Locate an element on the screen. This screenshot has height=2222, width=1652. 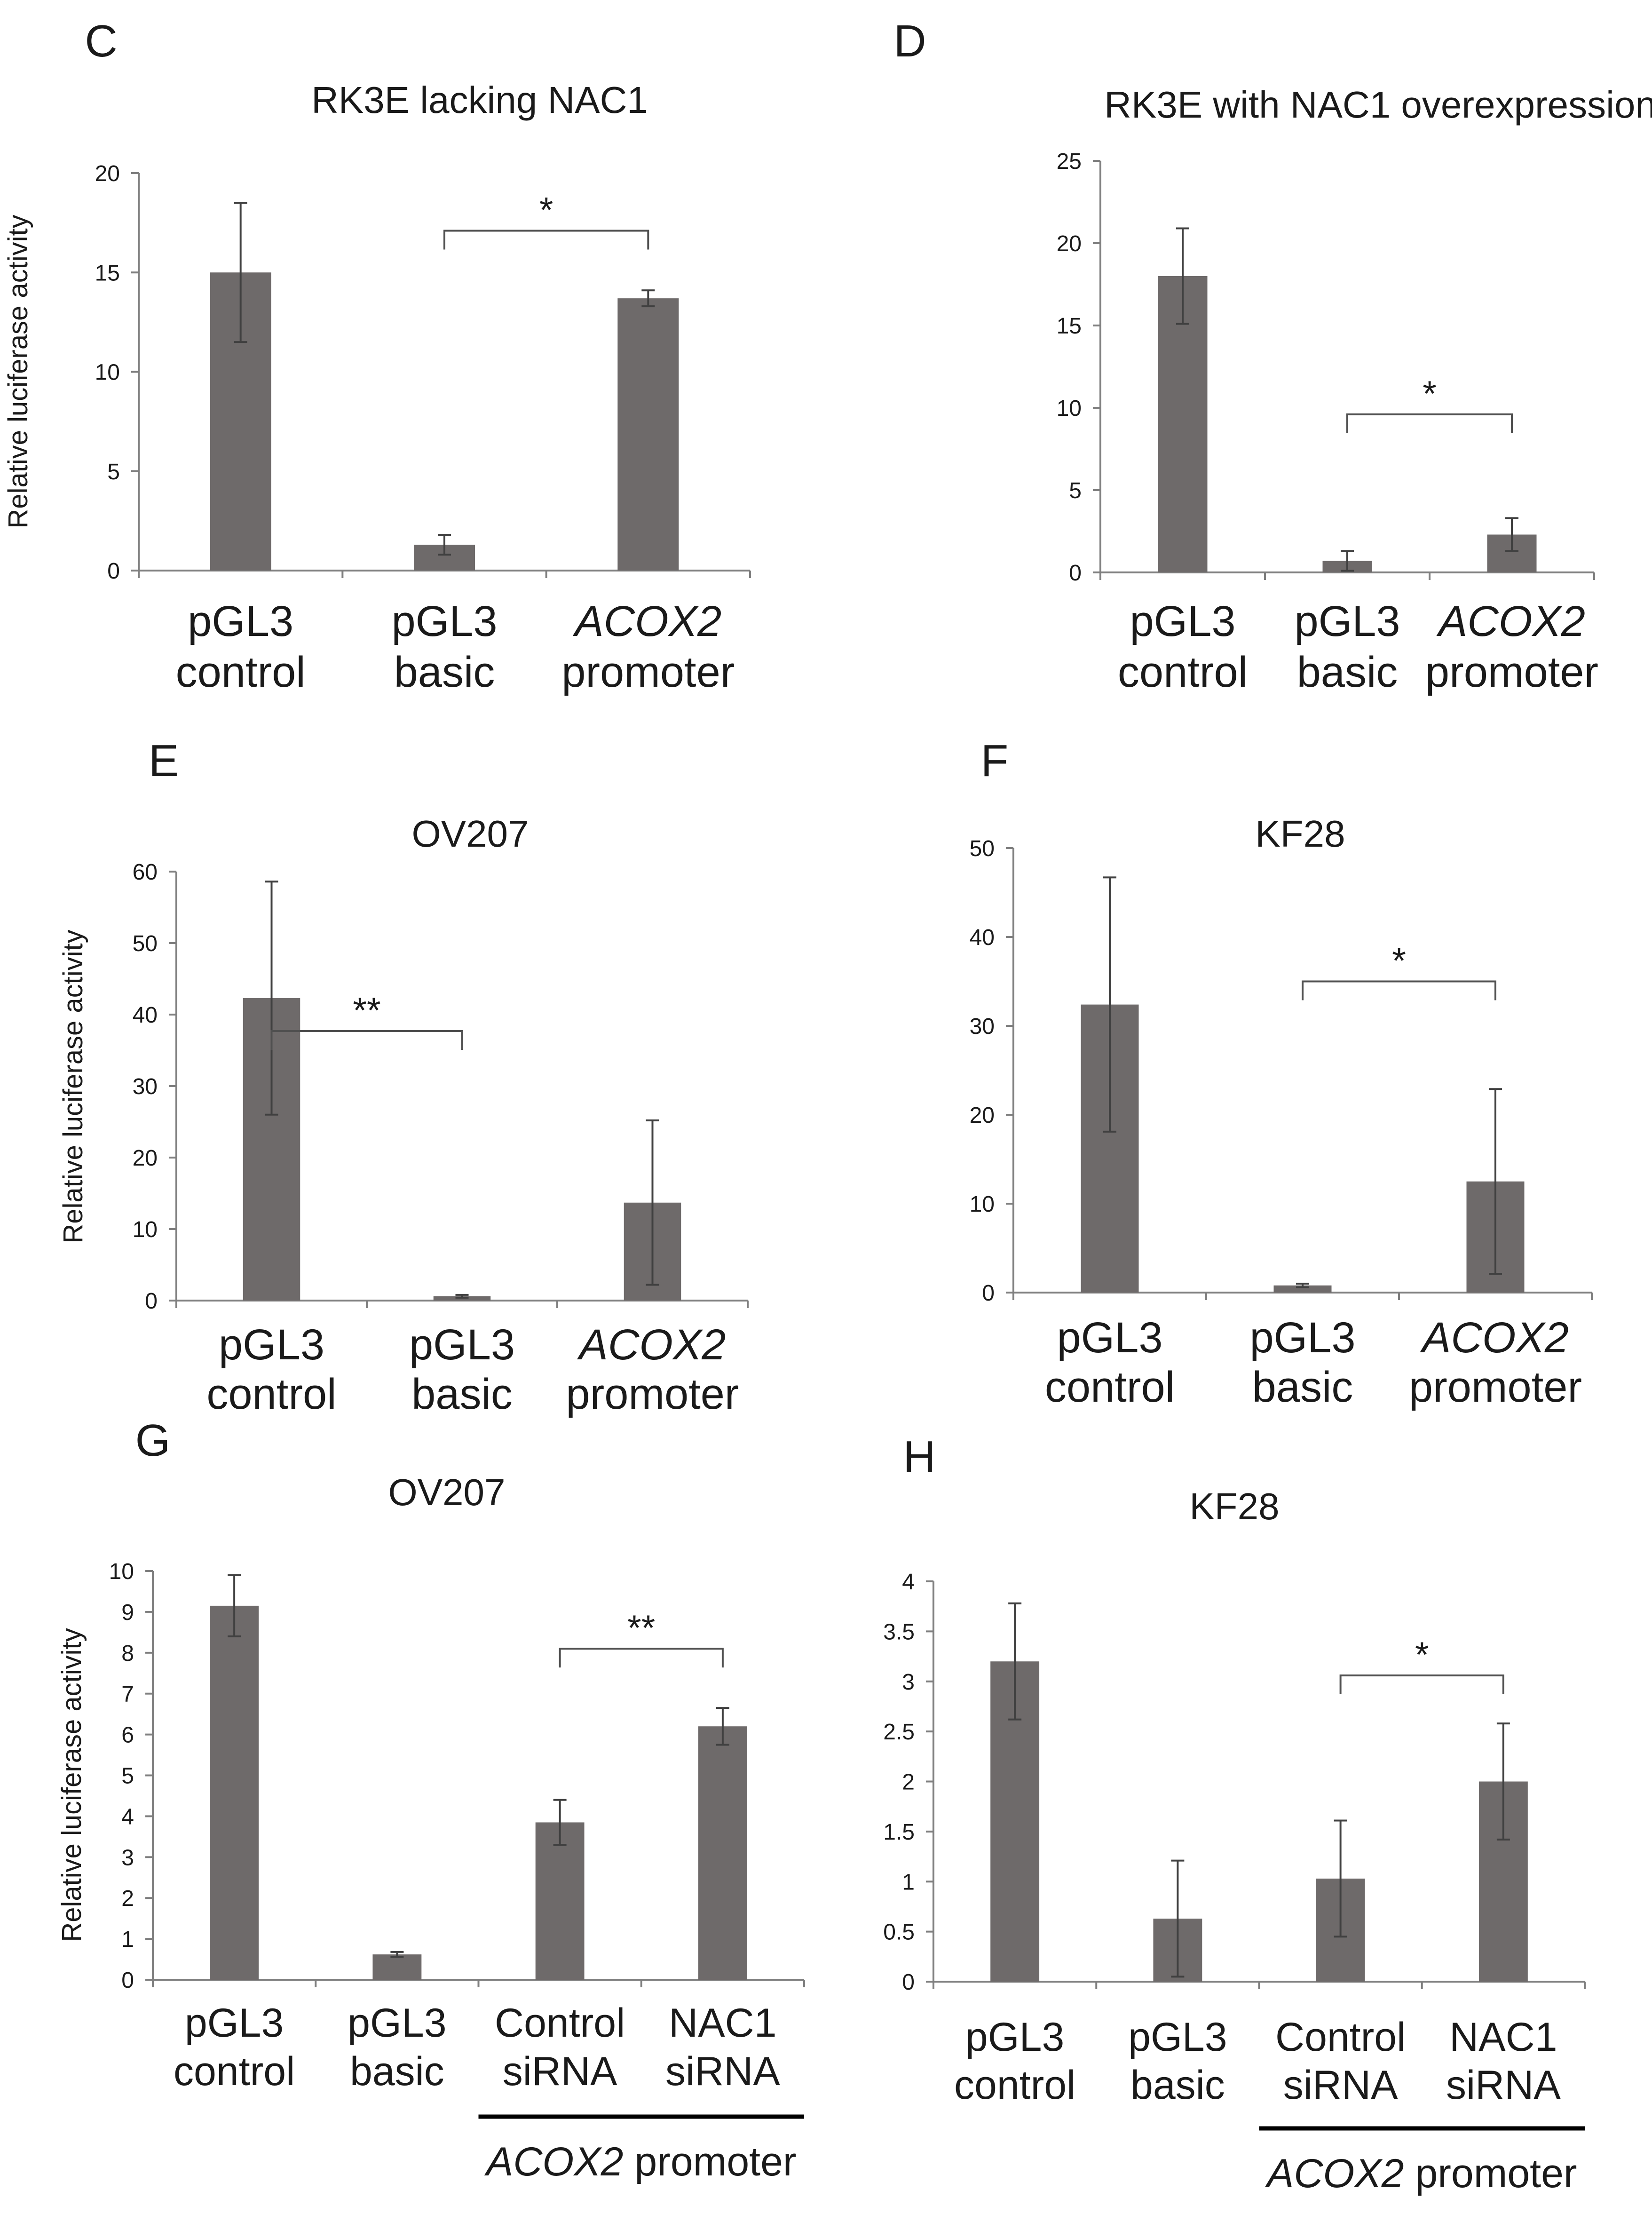
panel-letter: H is located at coordinates (919, 1457).